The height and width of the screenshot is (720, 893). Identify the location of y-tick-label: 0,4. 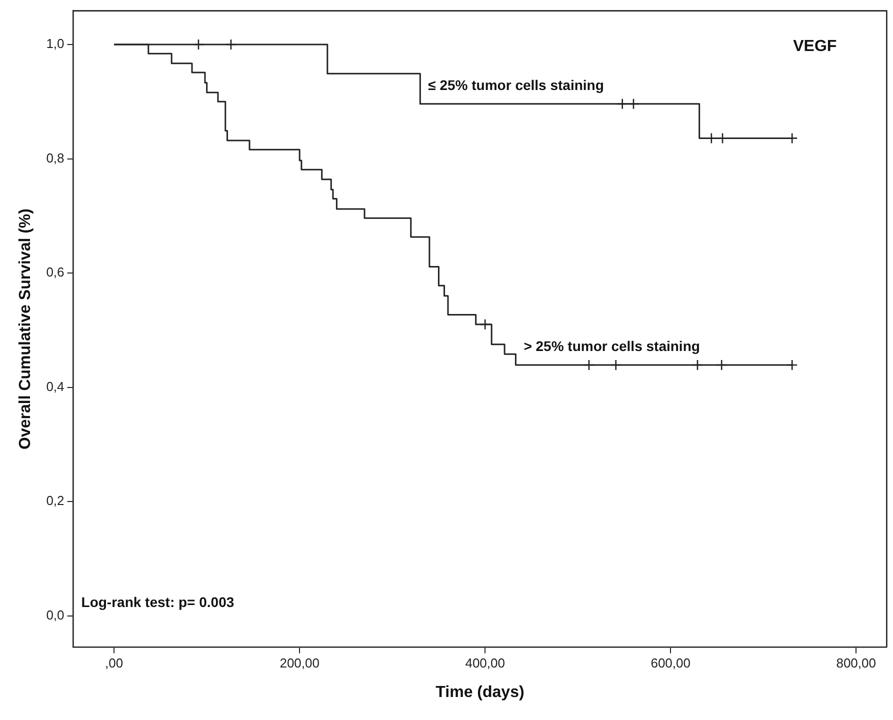
(55, 386).